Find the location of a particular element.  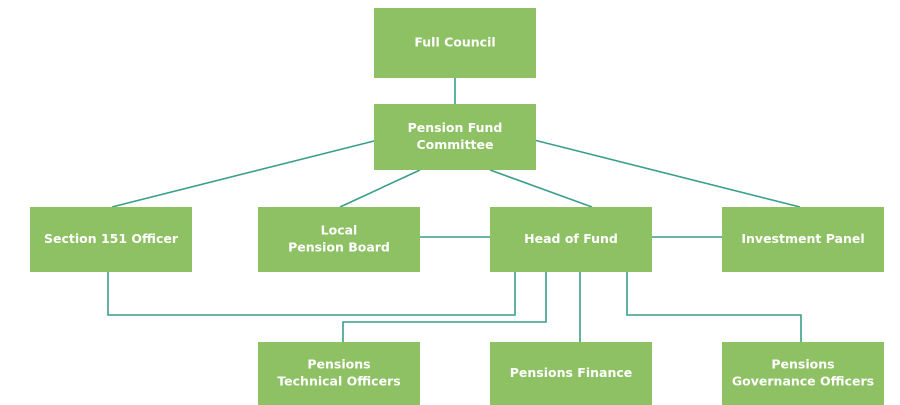

node: Pensions Technical Officers is located at coordinates (339, 373).